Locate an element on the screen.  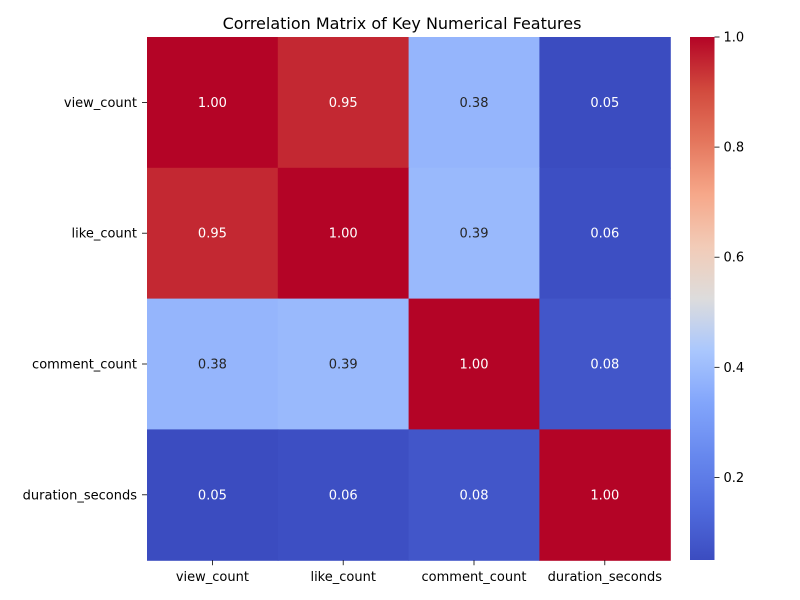
colorbar-tick-label-1: 0.4 is located at coordinates (734, 368).